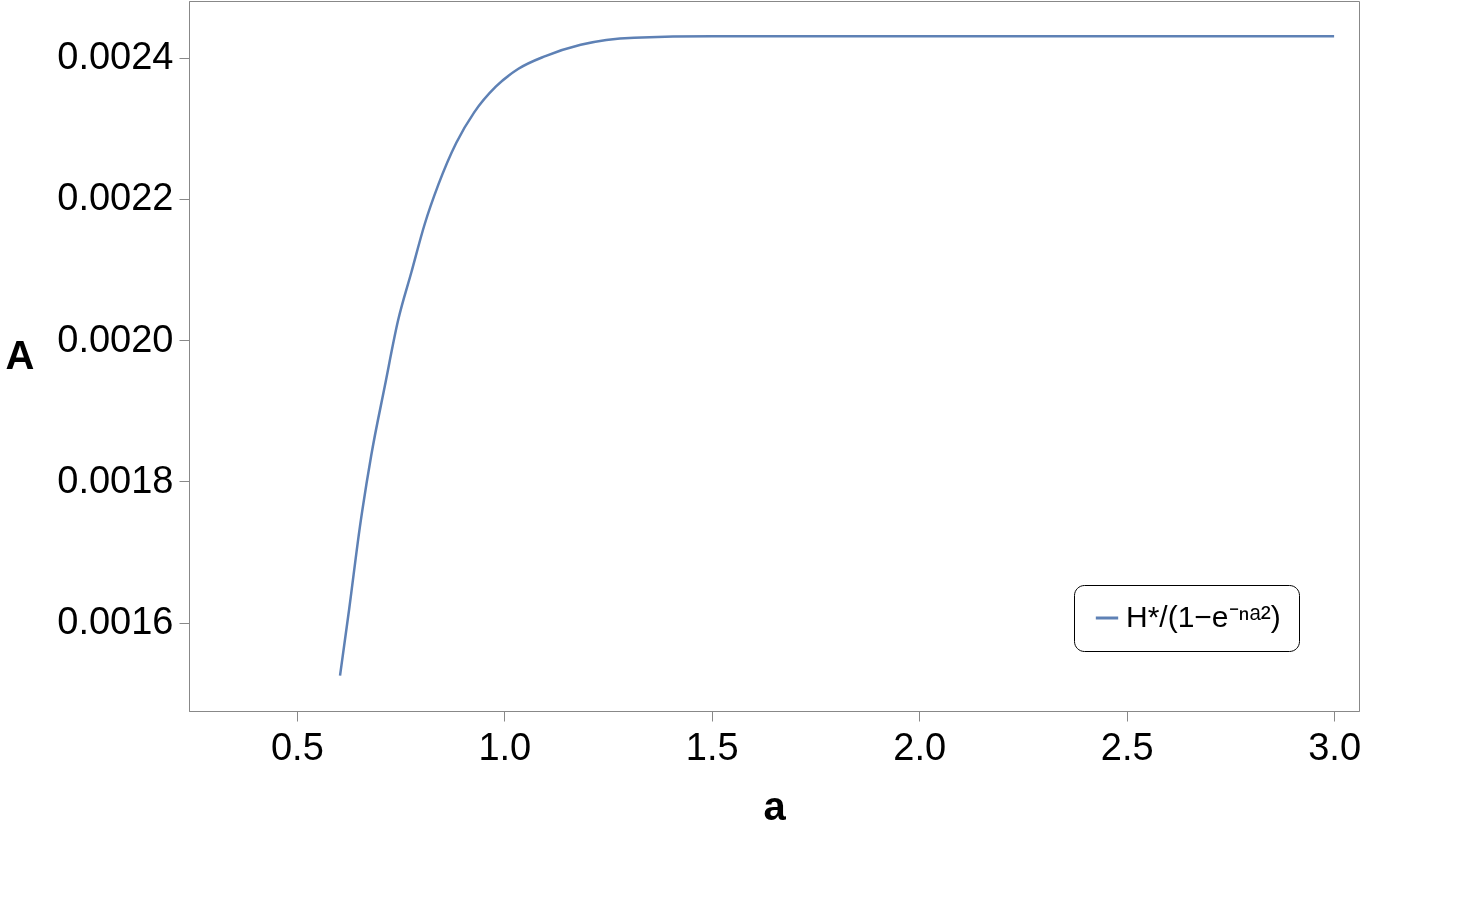 Image resolution: width=1459 pixels, height=905 pixels. Describe the element at coordinates (115, 197) in the screenshot. I see `y-tick-label: 0.0022` at that location.